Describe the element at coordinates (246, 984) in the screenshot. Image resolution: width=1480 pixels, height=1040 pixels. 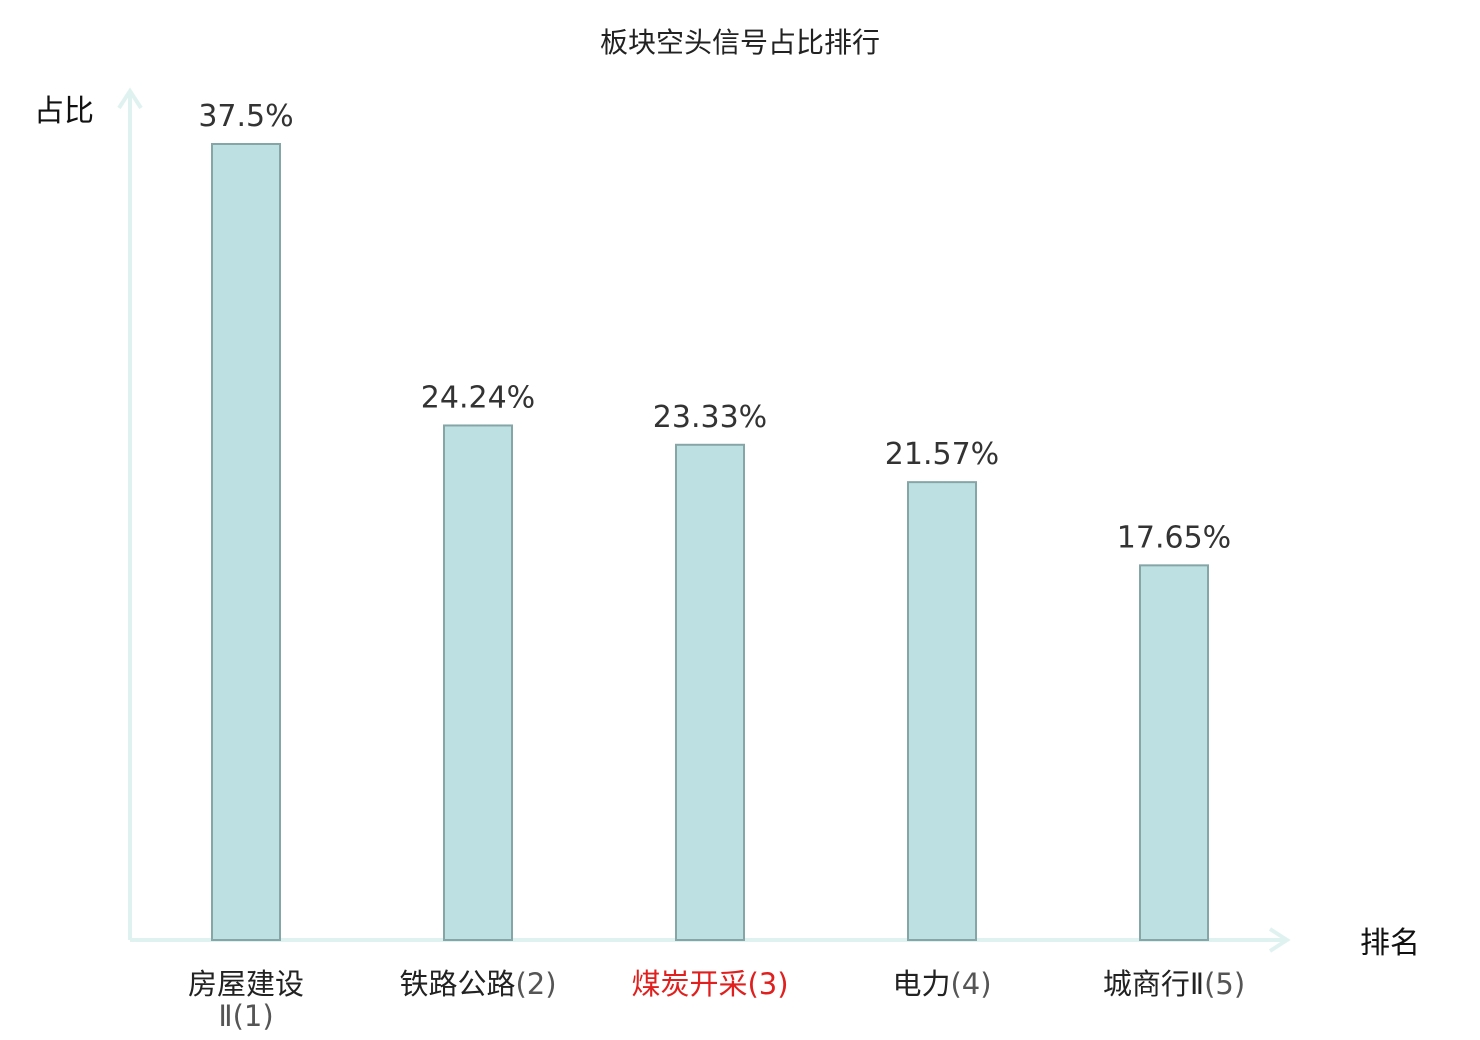
I see `category-name: 房屋建设` at that location.